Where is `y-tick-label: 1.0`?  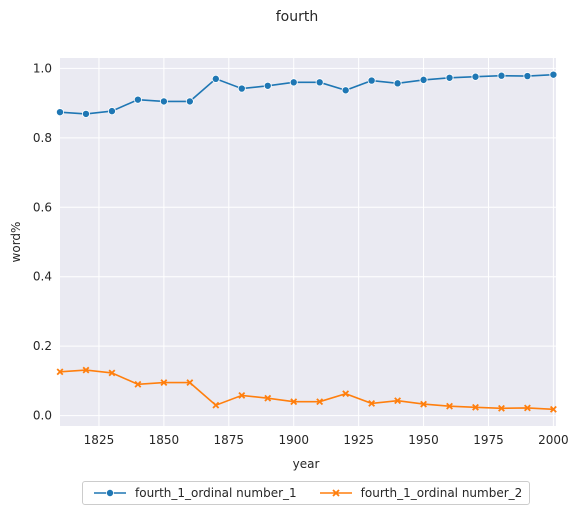
y-tick-label: 1.0 is located at coordinates (42, 68).